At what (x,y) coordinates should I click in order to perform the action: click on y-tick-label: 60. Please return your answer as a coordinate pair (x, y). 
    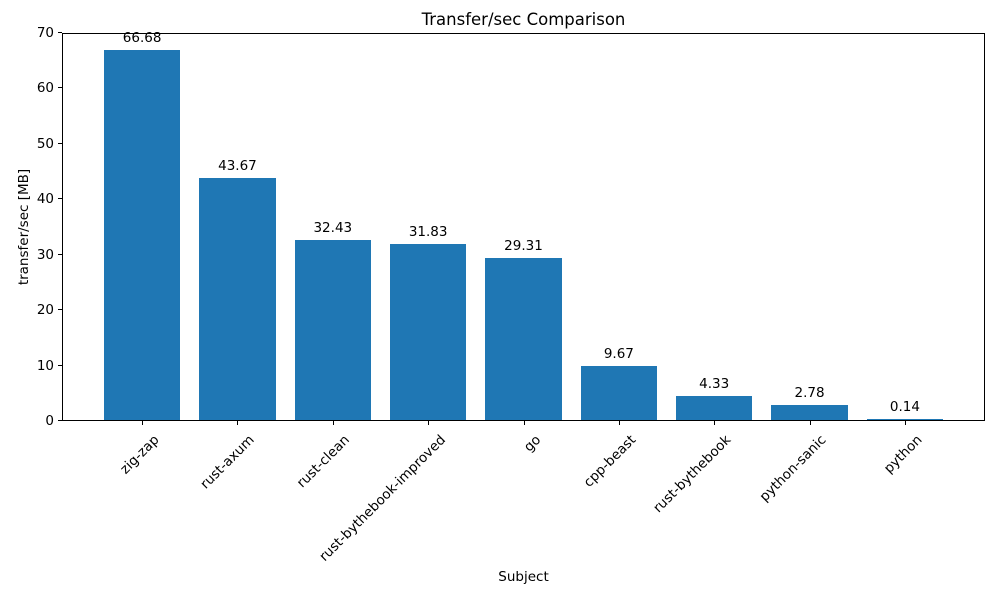
    Looking at the image, I should click on (45, 88).